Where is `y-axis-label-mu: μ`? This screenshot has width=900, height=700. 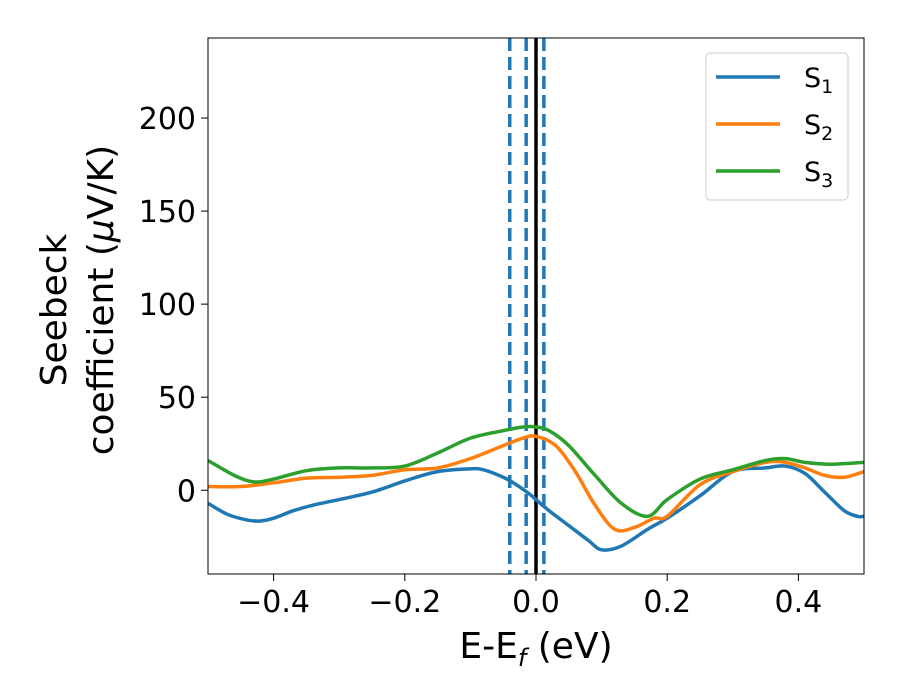 y-axis-label-mu: μ is located at coordinates (101, 231).